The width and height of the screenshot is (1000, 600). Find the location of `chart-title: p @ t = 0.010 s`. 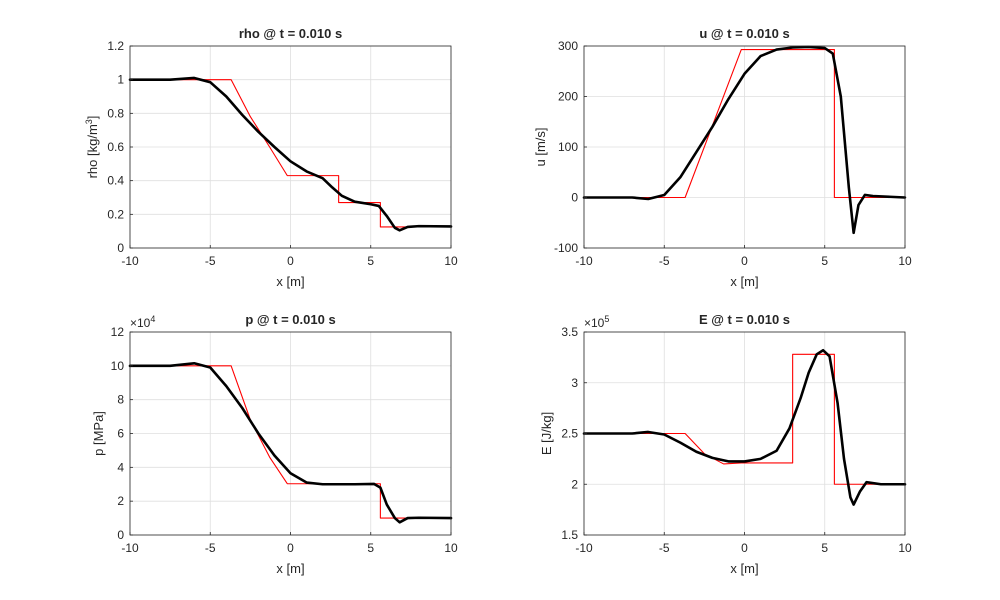

chart-title: p @ t = 0.010 s is located at coordinates (290, 319).